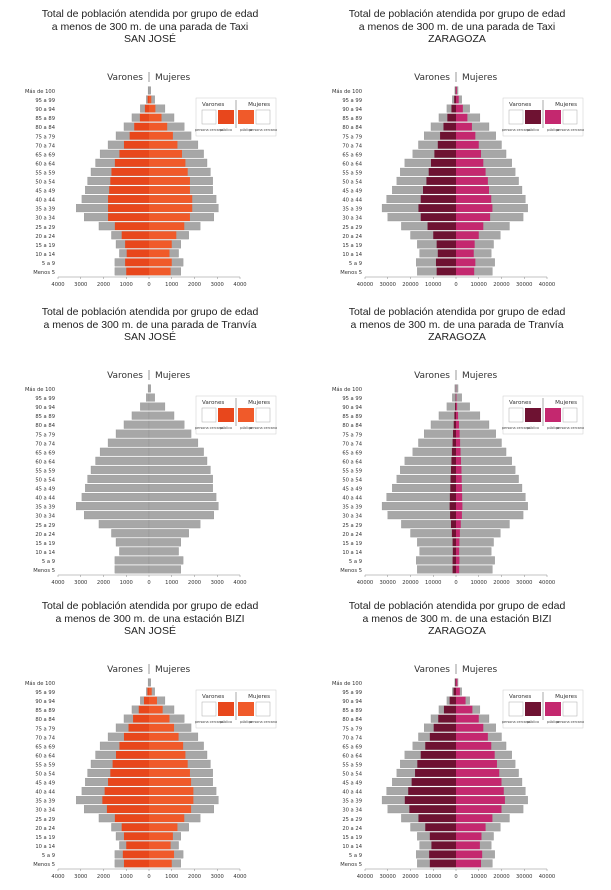 The height and width of the screenshot is (890, 611). I want to click on x-tick-label: 2000, so click(194, 285).